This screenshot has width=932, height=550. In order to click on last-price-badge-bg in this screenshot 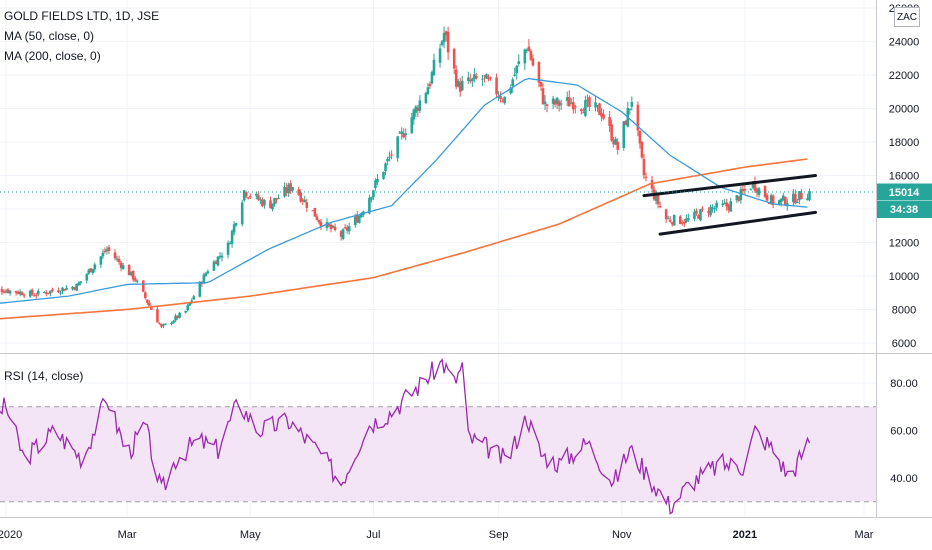, I will do `click(904, 192)`.